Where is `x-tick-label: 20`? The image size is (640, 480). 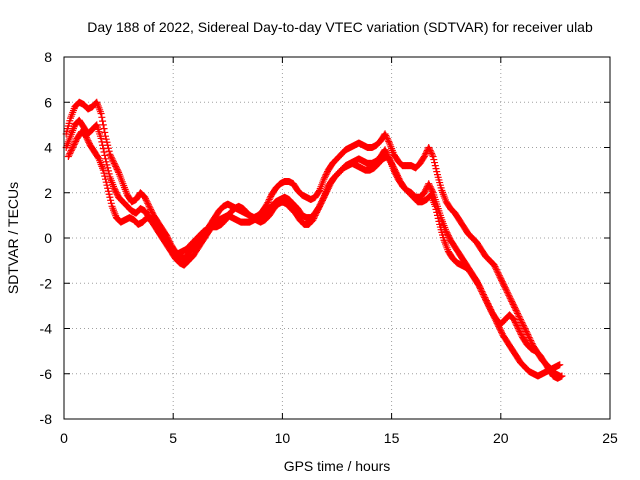
x-tick-label: 20 is located at coordinates (501, 438).